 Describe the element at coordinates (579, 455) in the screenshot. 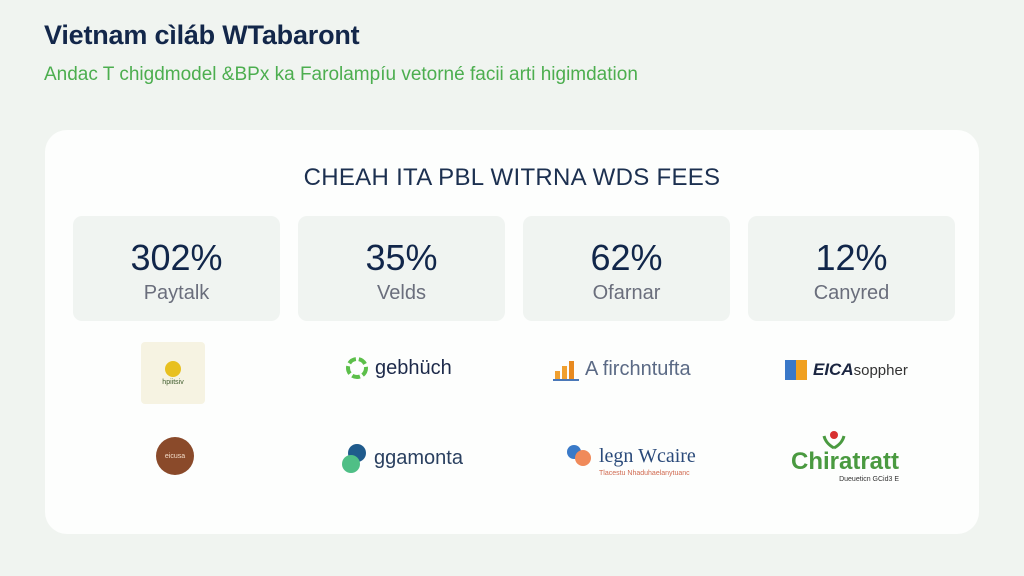

I see `butterfly-icon` at that location.